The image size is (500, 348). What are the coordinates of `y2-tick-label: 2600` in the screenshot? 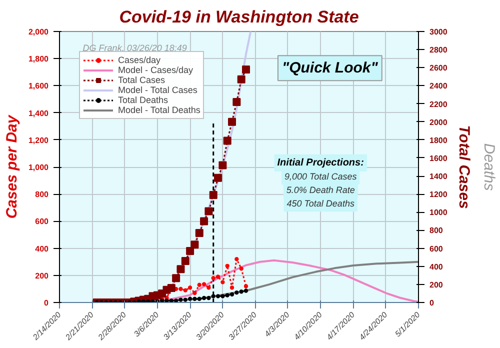 It's located at (439, 68).